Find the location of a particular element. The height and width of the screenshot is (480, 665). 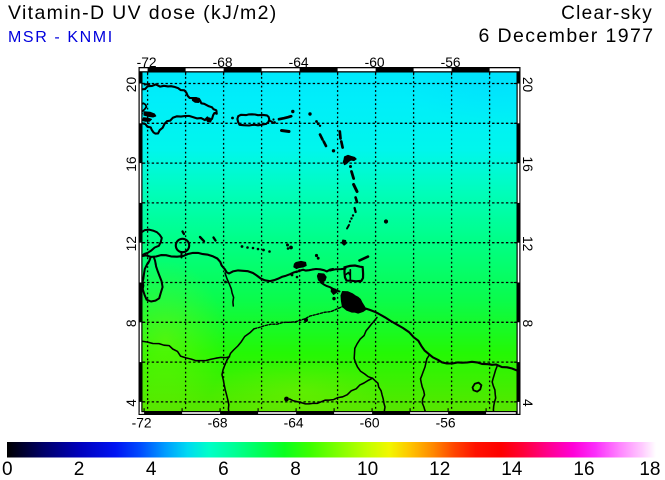

svg-text: 6 is located at coordinates (223, 469).